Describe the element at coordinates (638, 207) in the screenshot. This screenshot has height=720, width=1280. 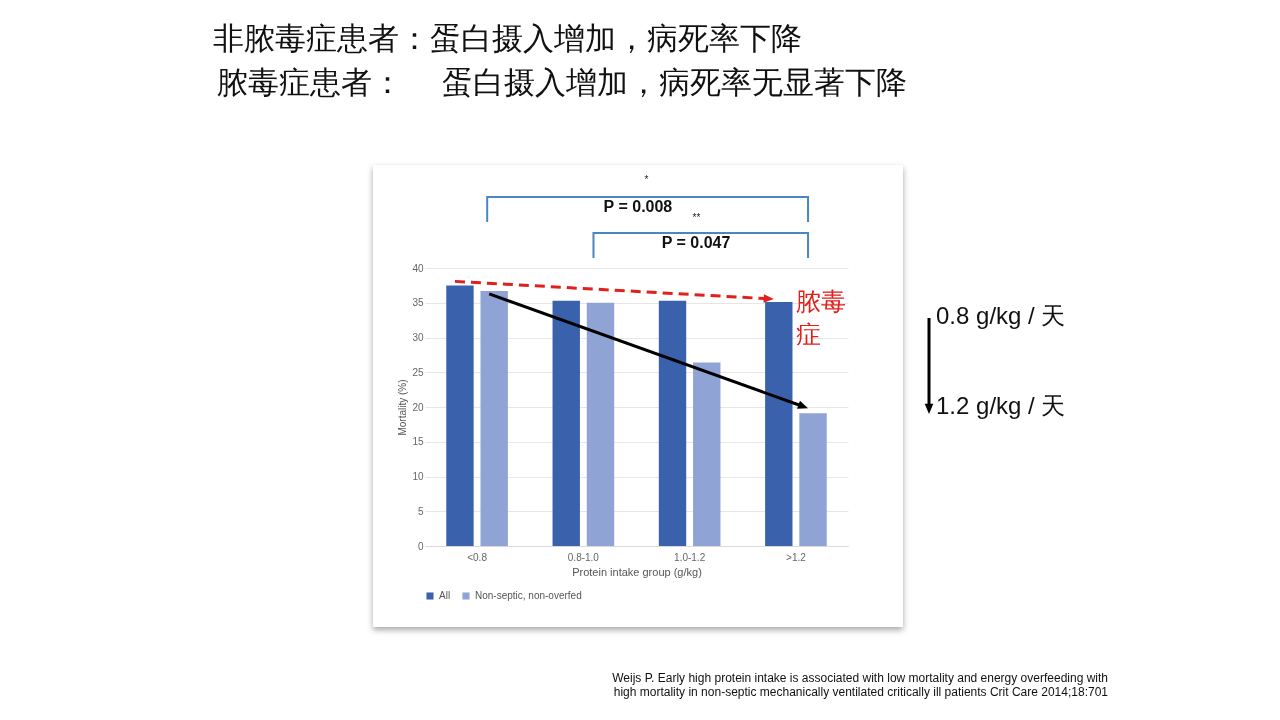
I see `text: P = 0.008` at that location.